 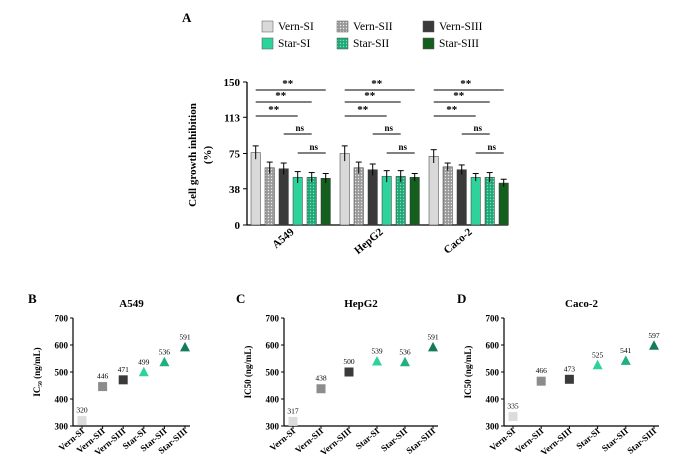 What do you see at coordinates (654, 335) in the screenshot?
I see `data-label: 597` at bounding box center [654, 335].